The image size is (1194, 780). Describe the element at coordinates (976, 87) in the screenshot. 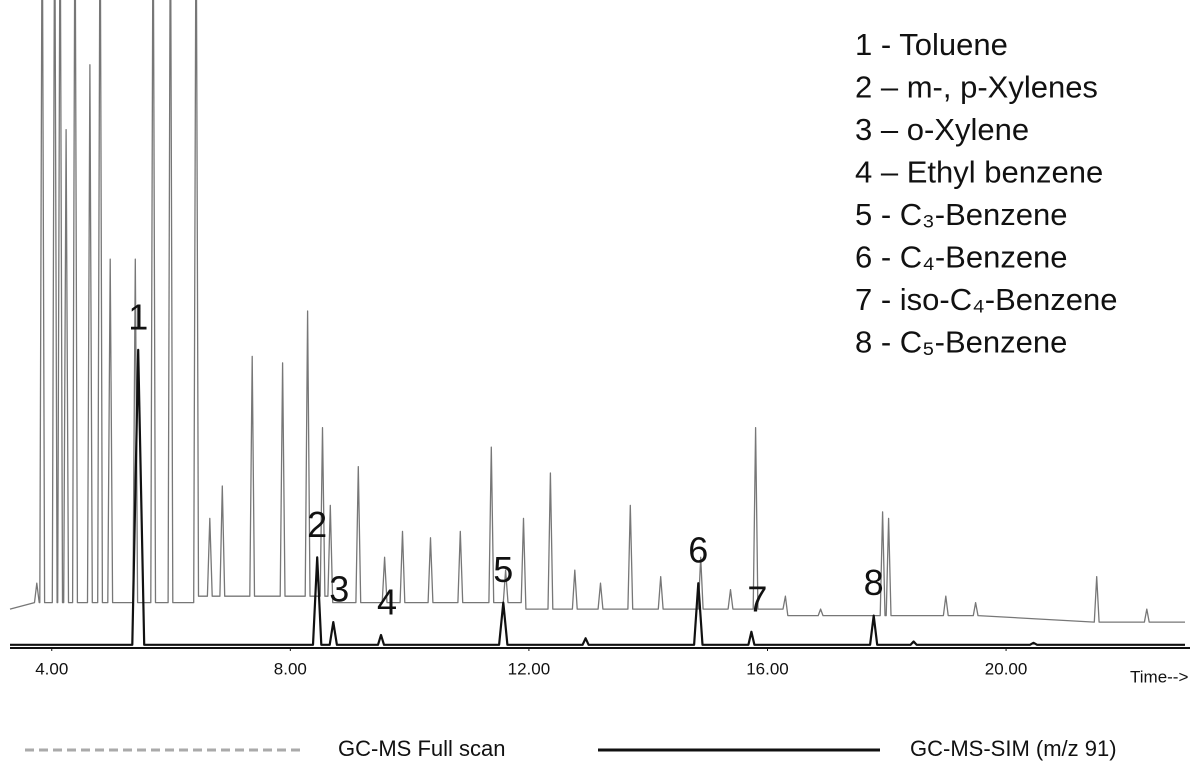

I see `annotation: 2 – m-, p-Xylenes` at that location.